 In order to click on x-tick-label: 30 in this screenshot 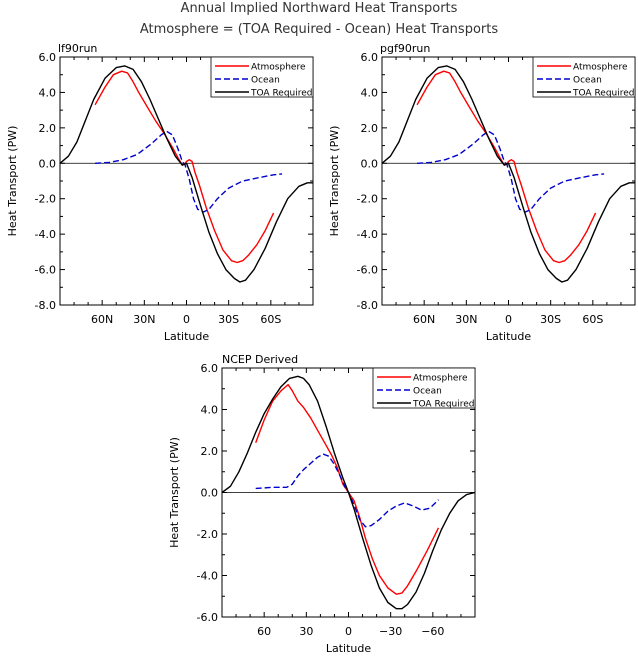, I will do `click(306, 631)`.